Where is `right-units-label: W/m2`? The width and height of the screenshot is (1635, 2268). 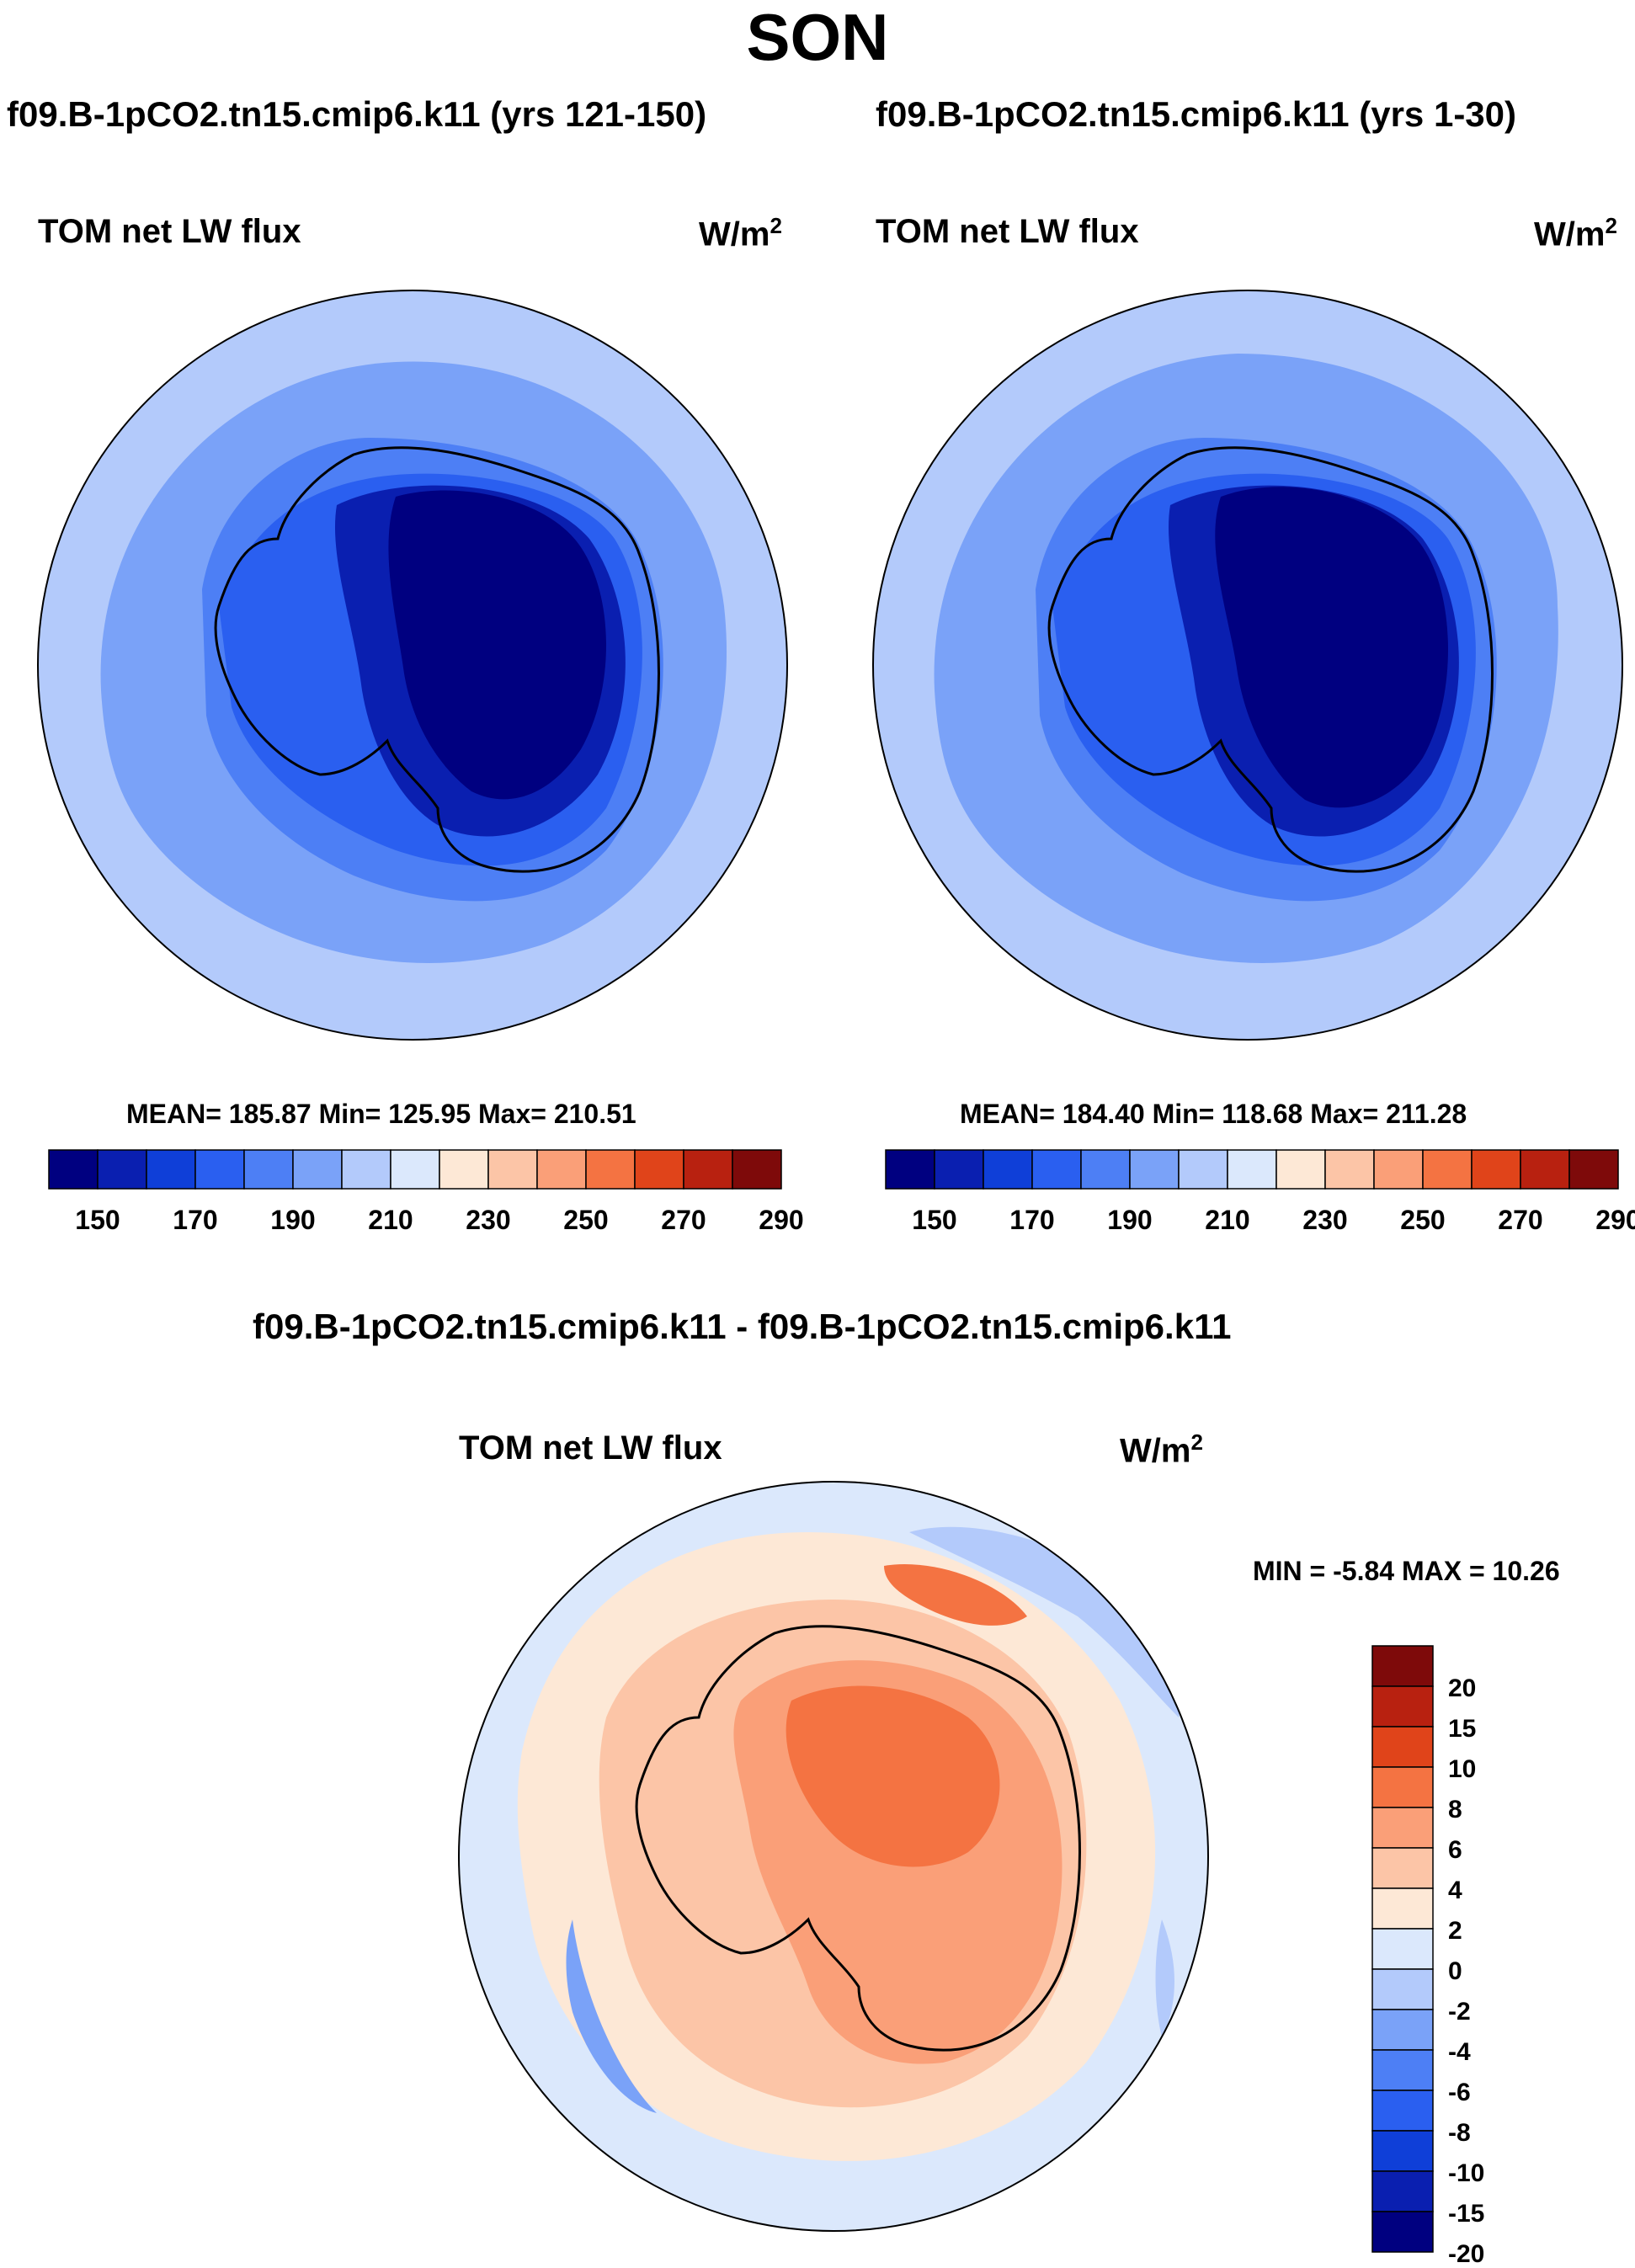
right-units-label: W/m2 is located at coordinates (1576, 233).